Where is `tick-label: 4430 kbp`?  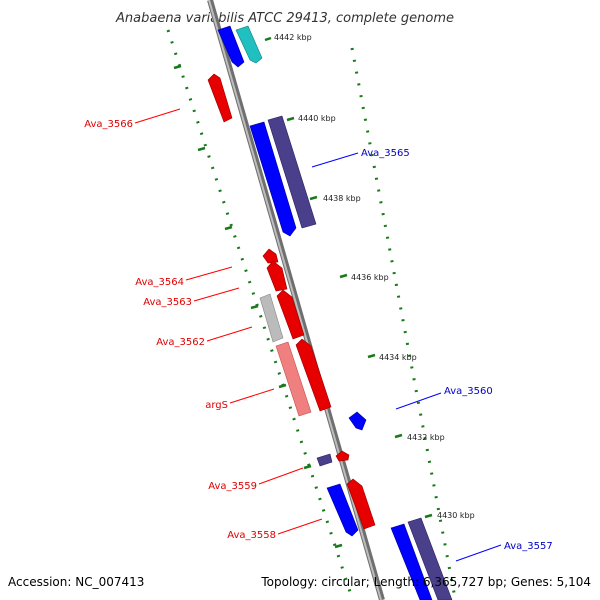 tick-label: 4430 kbp is located at coordinates (456, 515).